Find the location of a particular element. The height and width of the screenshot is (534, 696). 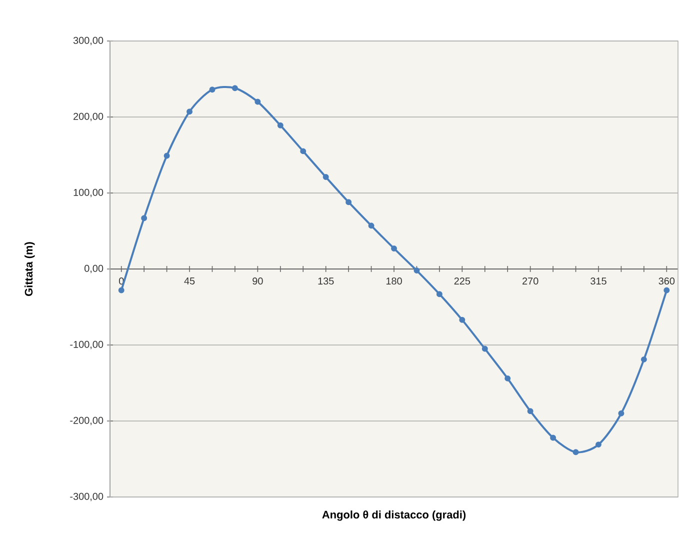

y-tick-label: 0,00 is located at coordinates (94, 269).